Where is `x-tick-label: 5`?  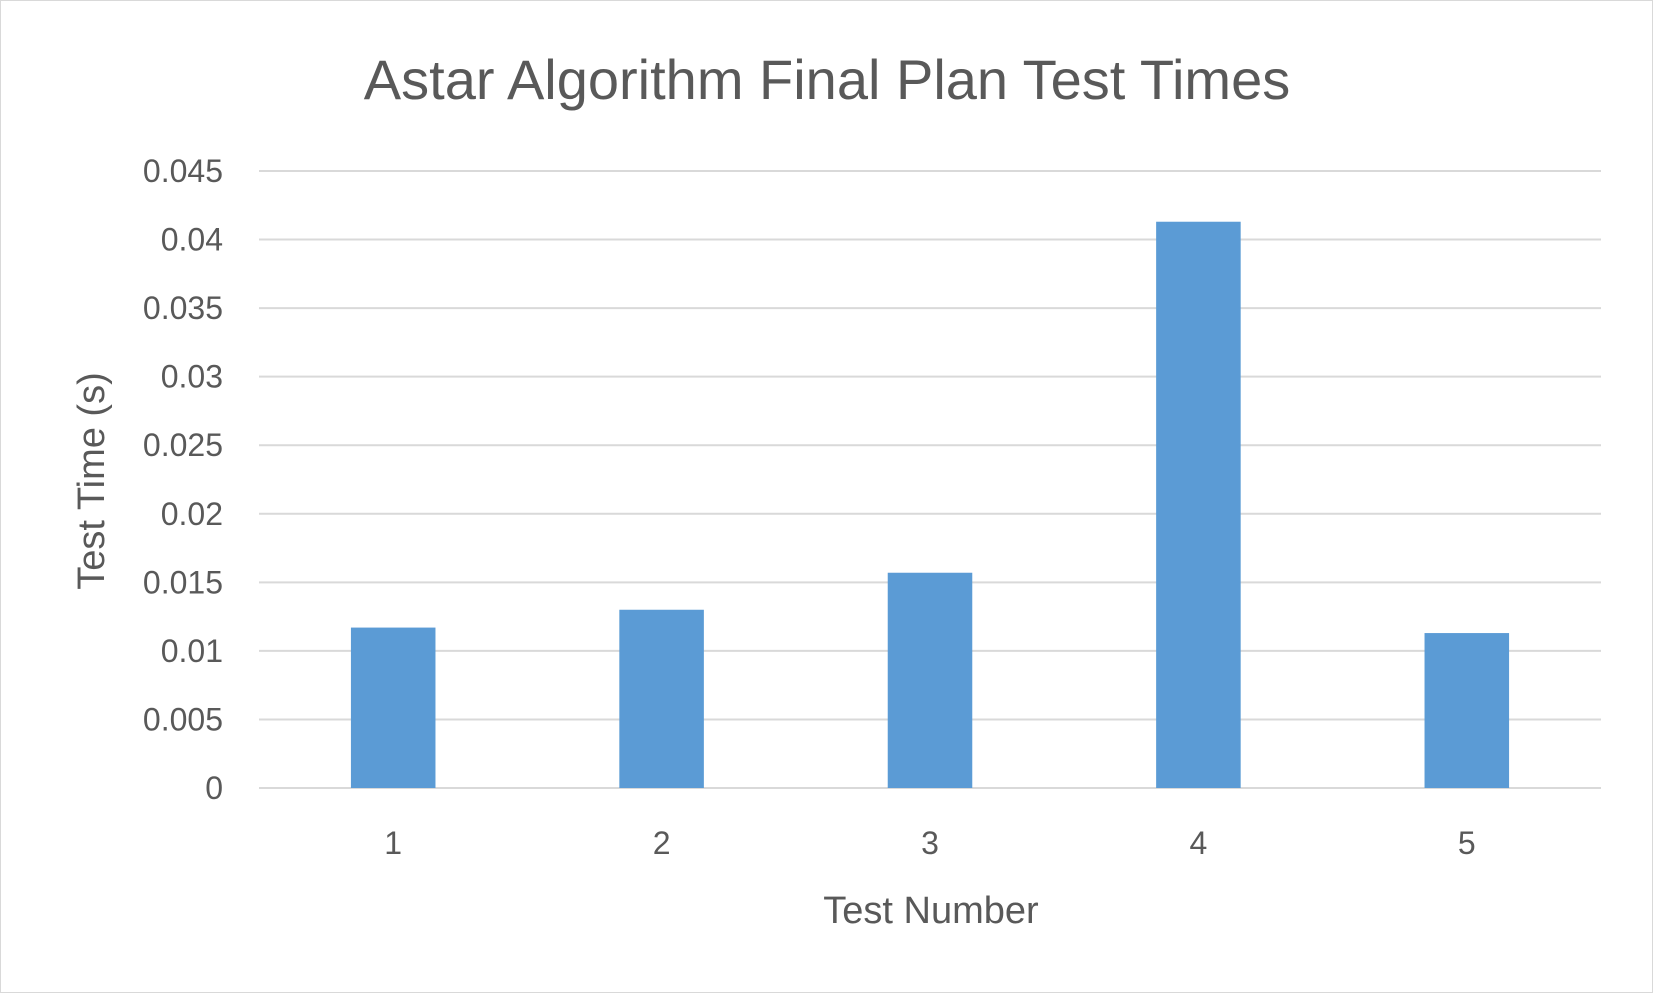 x-tick-label: 5 is located at coordinates (1467, 843).